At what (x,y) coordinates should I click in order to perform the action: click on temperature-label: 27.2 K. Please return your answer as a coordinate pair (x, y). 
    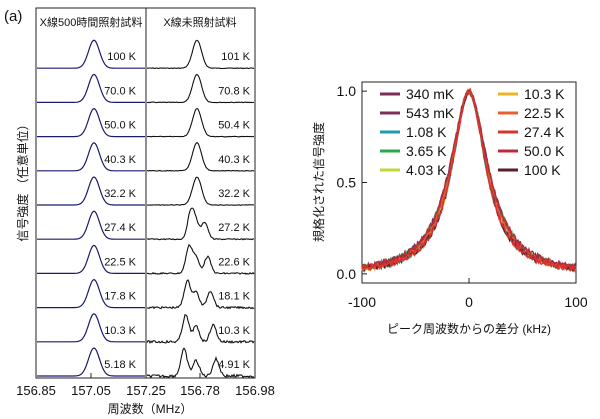
    Looking at the image, I should click on (234, 228).